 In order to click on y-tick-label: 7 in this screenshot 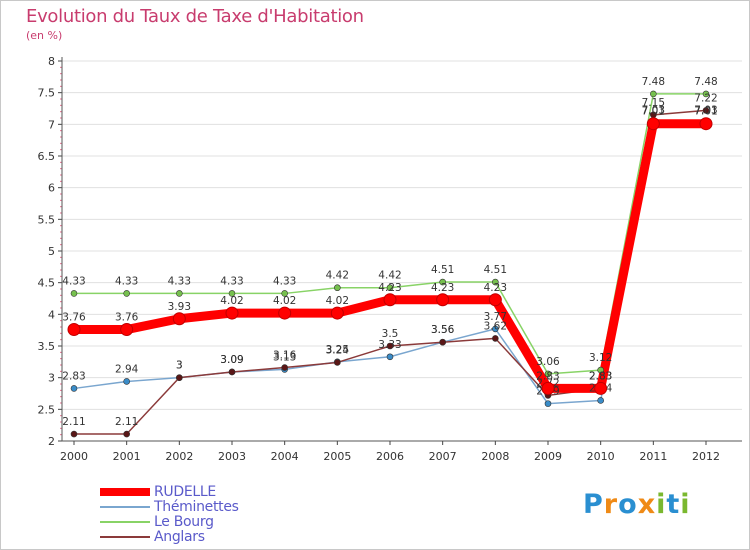, I will do `click(51, 124)`.